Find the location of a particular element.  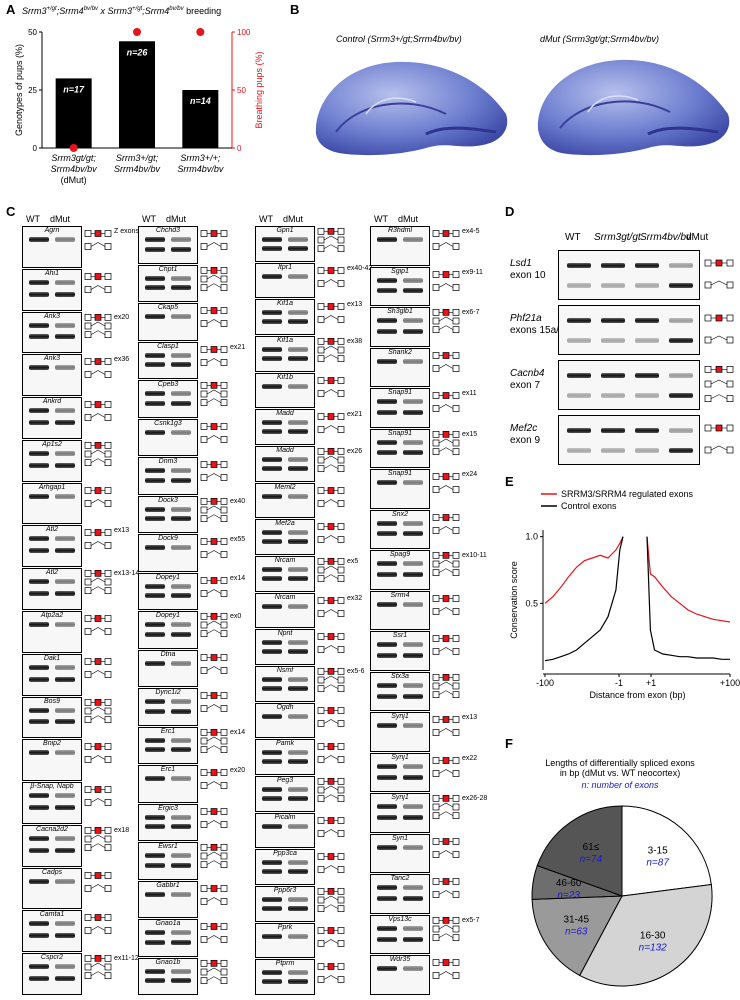

a-category-label: Srrm3gt/gt; is located at coordinates (73, 158).